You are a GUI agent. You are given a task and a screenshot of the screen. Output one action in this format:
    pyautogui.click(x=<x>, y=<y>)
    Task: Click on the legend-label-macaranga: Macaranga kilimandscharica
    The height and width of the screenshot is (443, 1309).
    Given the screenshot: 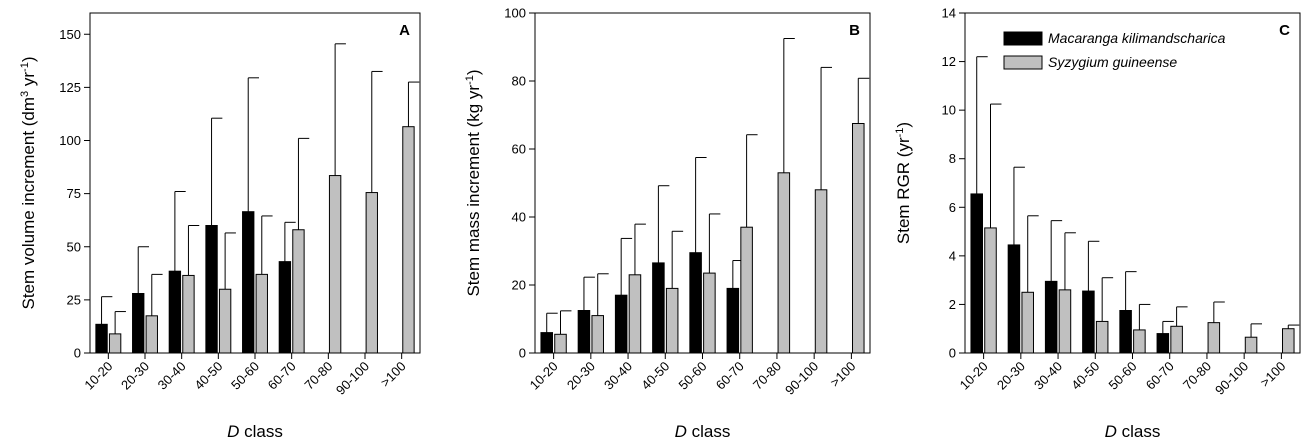 What is the action you would take?
    pyautogui.click(x=1137, y=38)
    